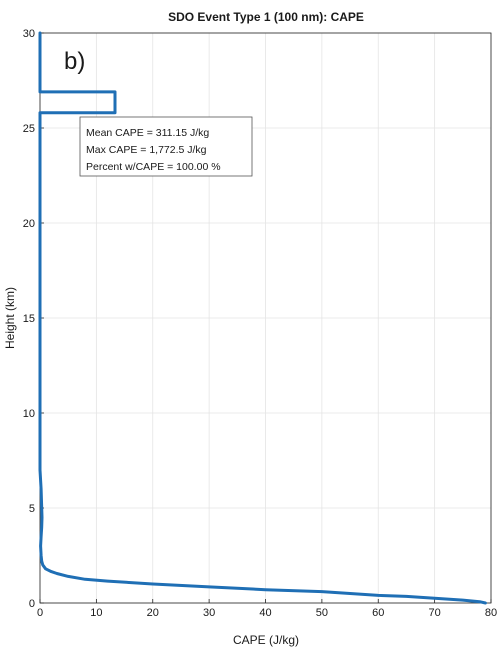 This screenshot has height=657, width=500. Describe the element at coordinates (146, 150) in the screenshot. I see `annotation-max-cape: Max CAPE = 1,772.5 J/kg` at that location.